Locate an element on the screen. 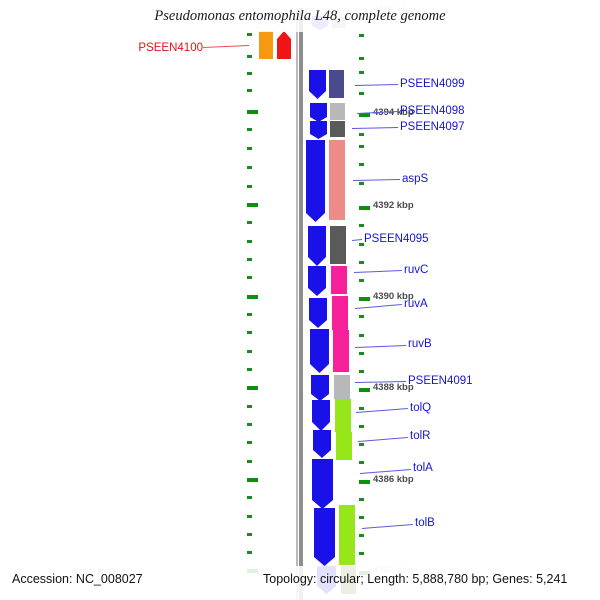 The image size is (600, 600). gene-top-gray-faded is located at coordinates (339, 23).